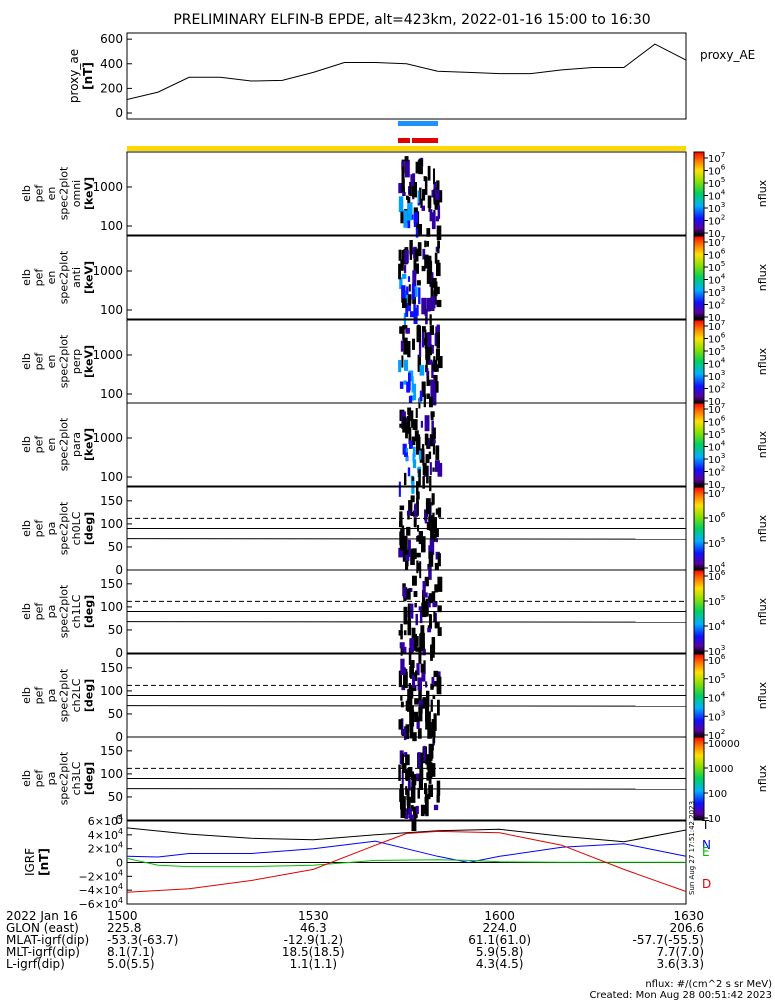 The height and width of the screenshot is (1000, 775). What do you see at coordinates (111, 64) in the screenshot?
I see `proxy-ae-ytick-label: 400` at bounding box center [111, 64].